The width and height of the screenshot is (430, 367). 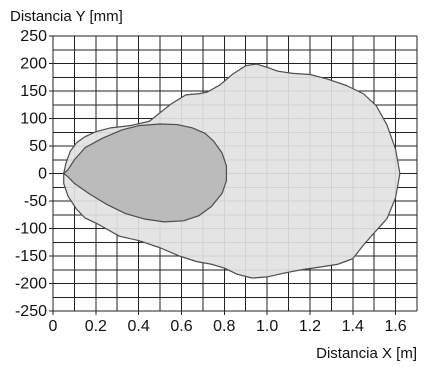 What do you see at coordinates (33, 36) in the screenshot?
I see `y-tick-label: 250` at bounding box center [33, 36].